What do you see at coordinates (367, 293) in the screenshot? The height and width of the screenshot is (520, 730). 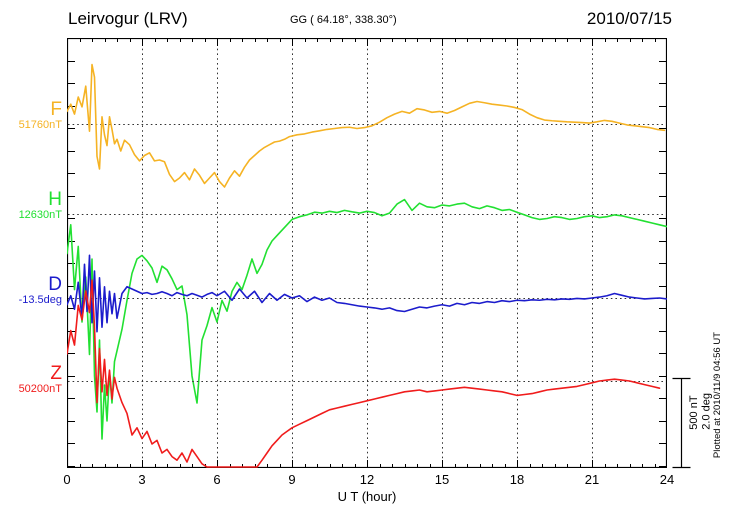 I see `trace-d` at bounding box center [367, 293].